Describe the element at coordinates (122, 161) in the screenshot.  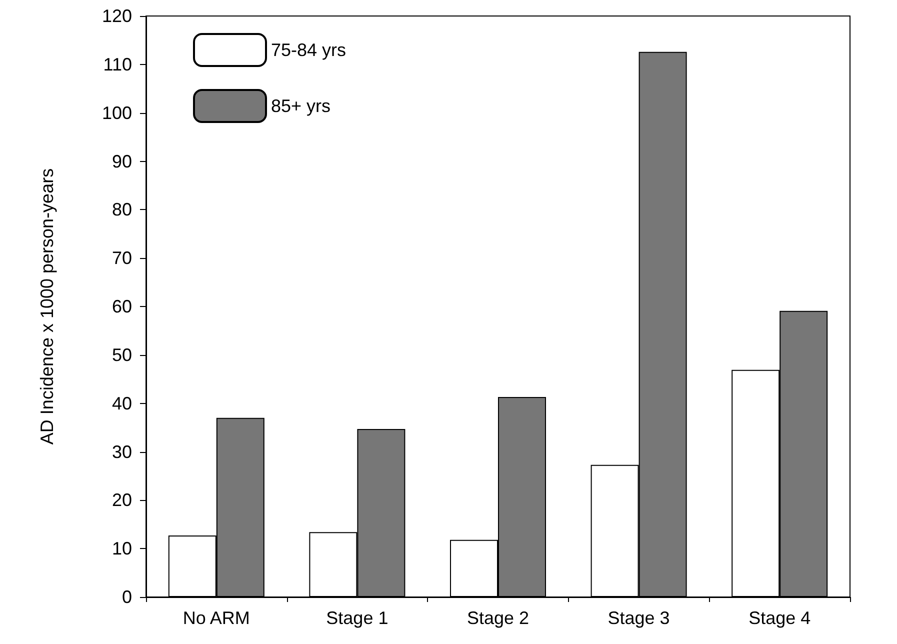
I see `y-tick-label: 90` at that location.